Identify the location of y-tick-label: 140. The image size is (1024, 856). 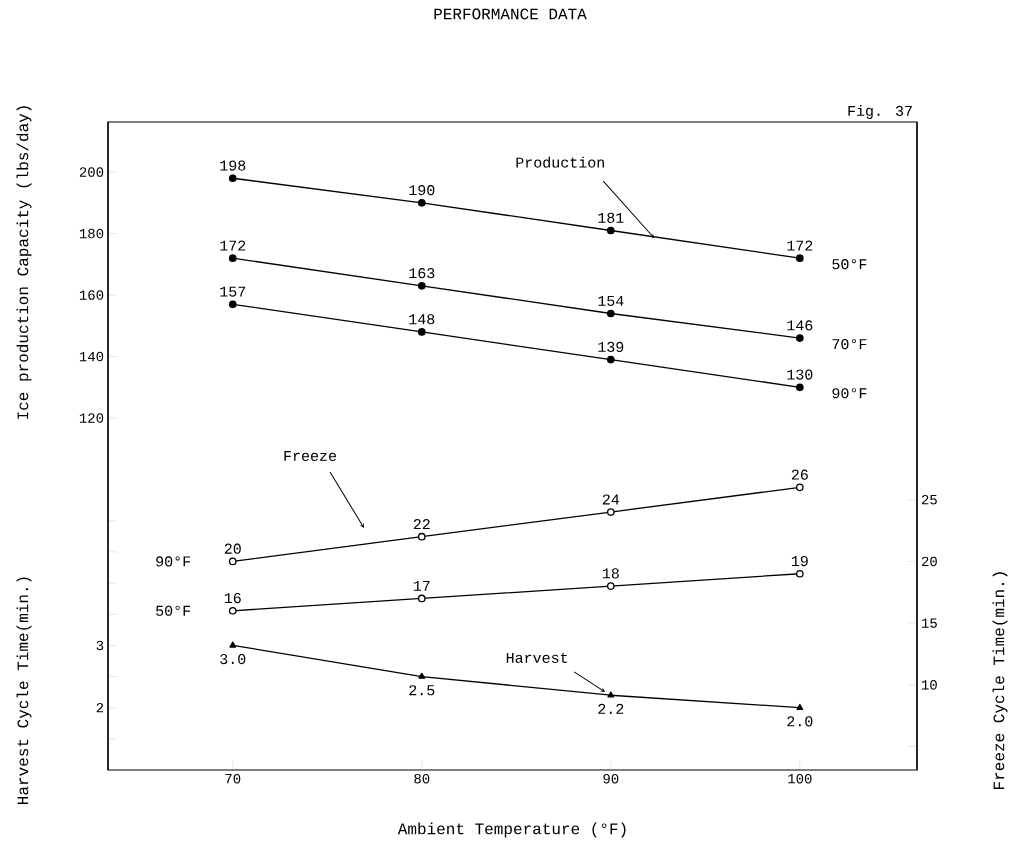
(91, 356).